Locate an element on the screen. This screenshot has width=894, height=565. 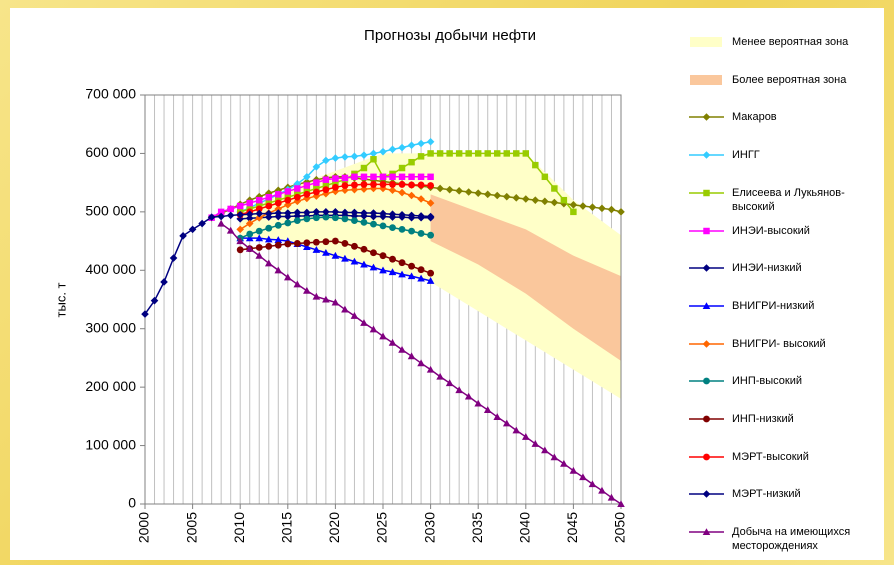
y-axis-label: тыс. т is located at coordinates (60, 299).